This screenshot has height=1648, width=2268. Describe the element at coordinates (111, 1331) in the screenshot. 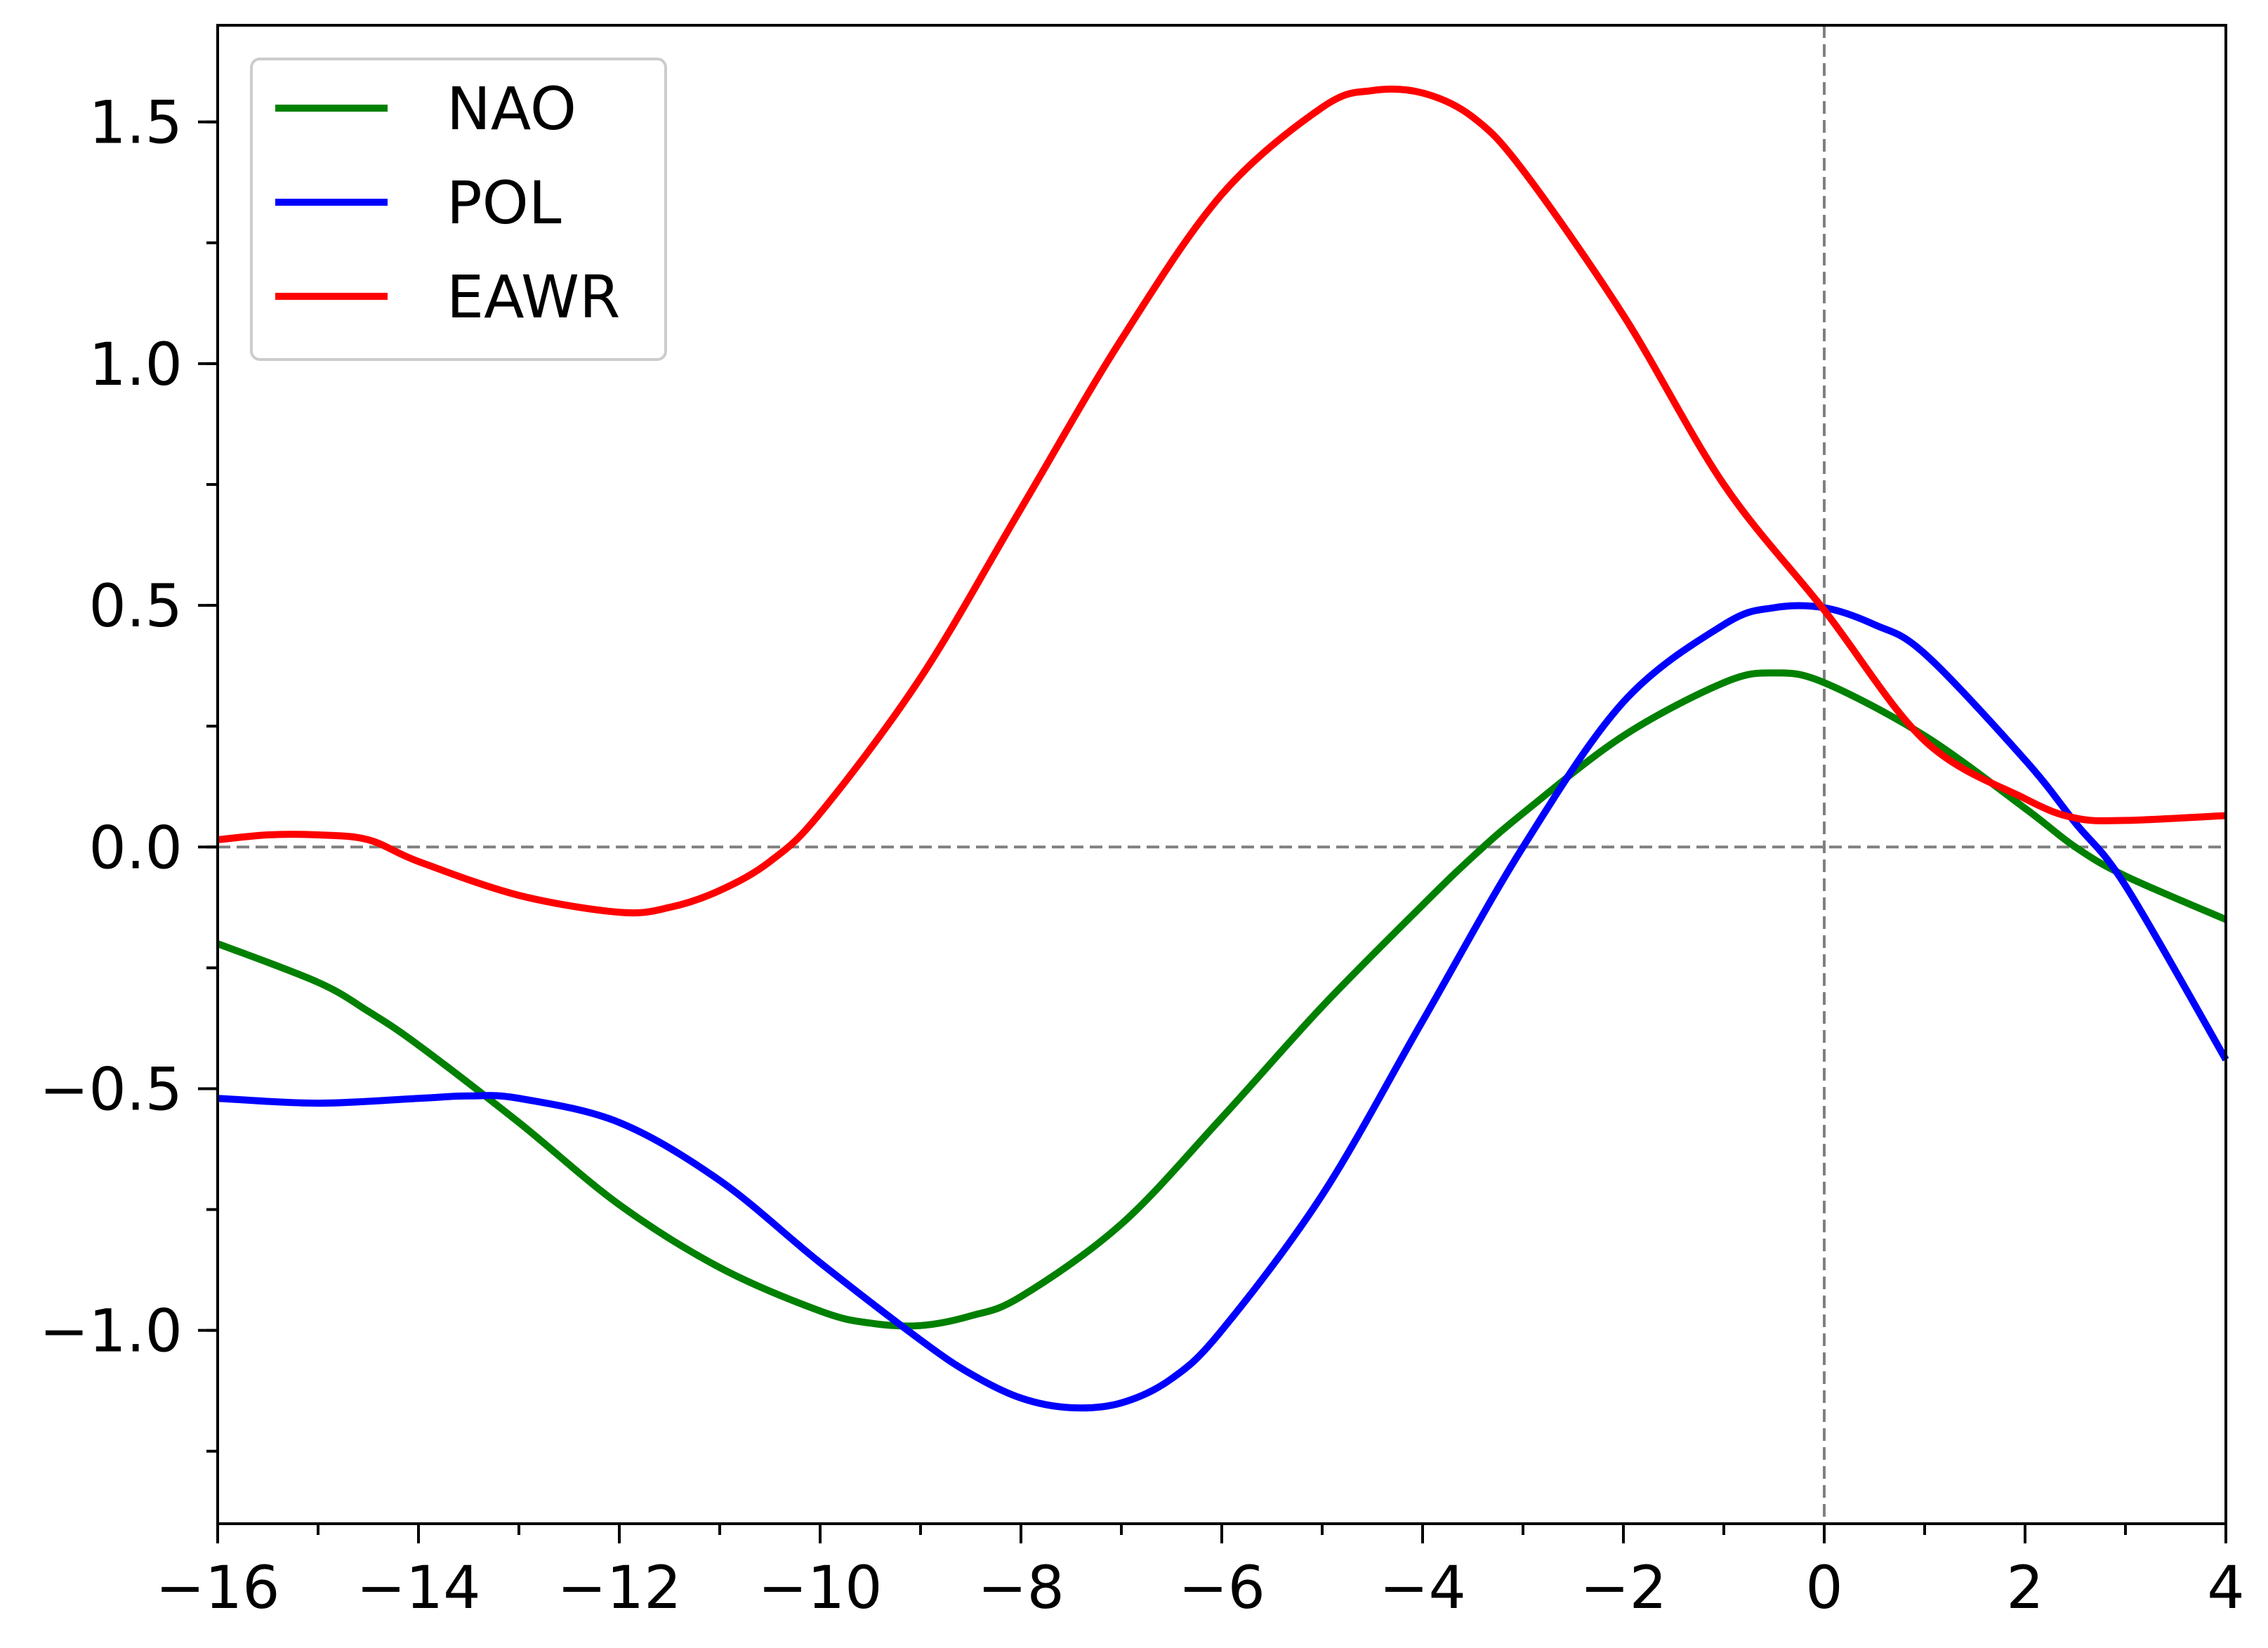

I see `y-tick-label: −1.0` at that location.